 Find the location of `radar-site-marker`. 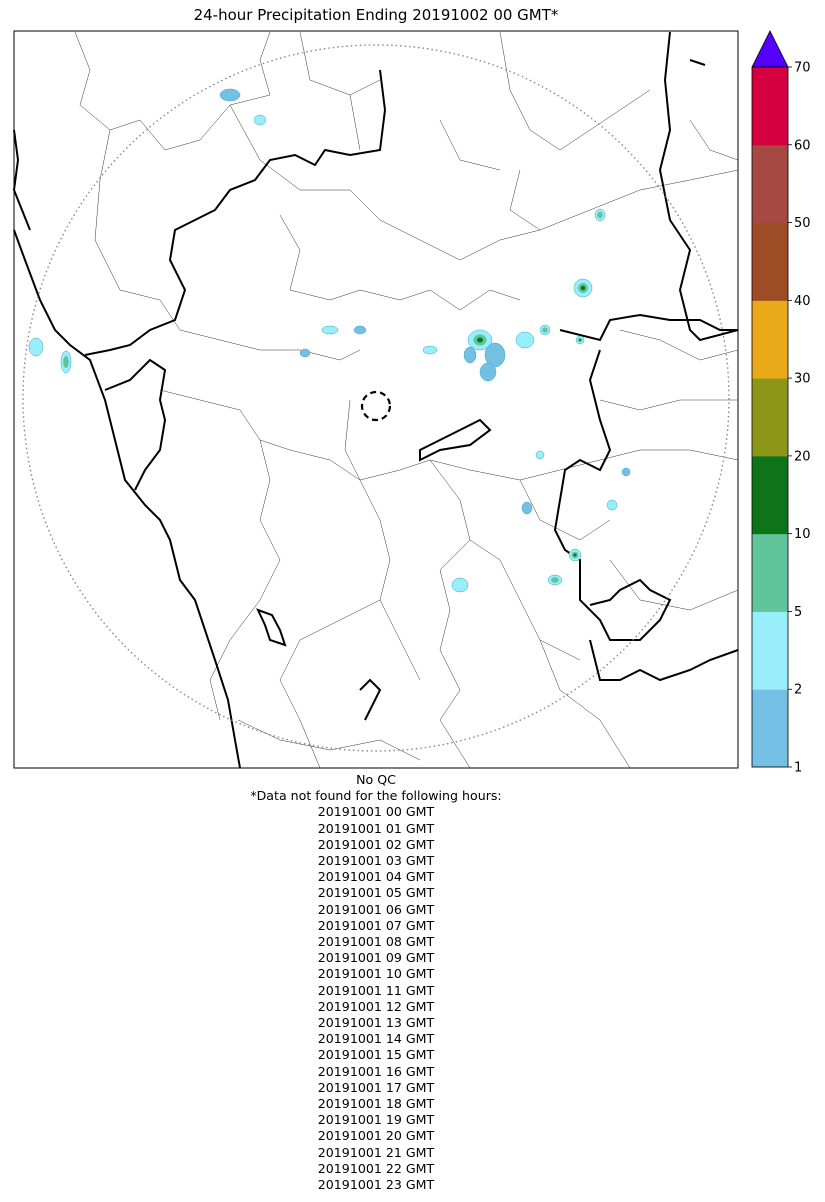

radar-site-marker is located at coordinates (376, 406).